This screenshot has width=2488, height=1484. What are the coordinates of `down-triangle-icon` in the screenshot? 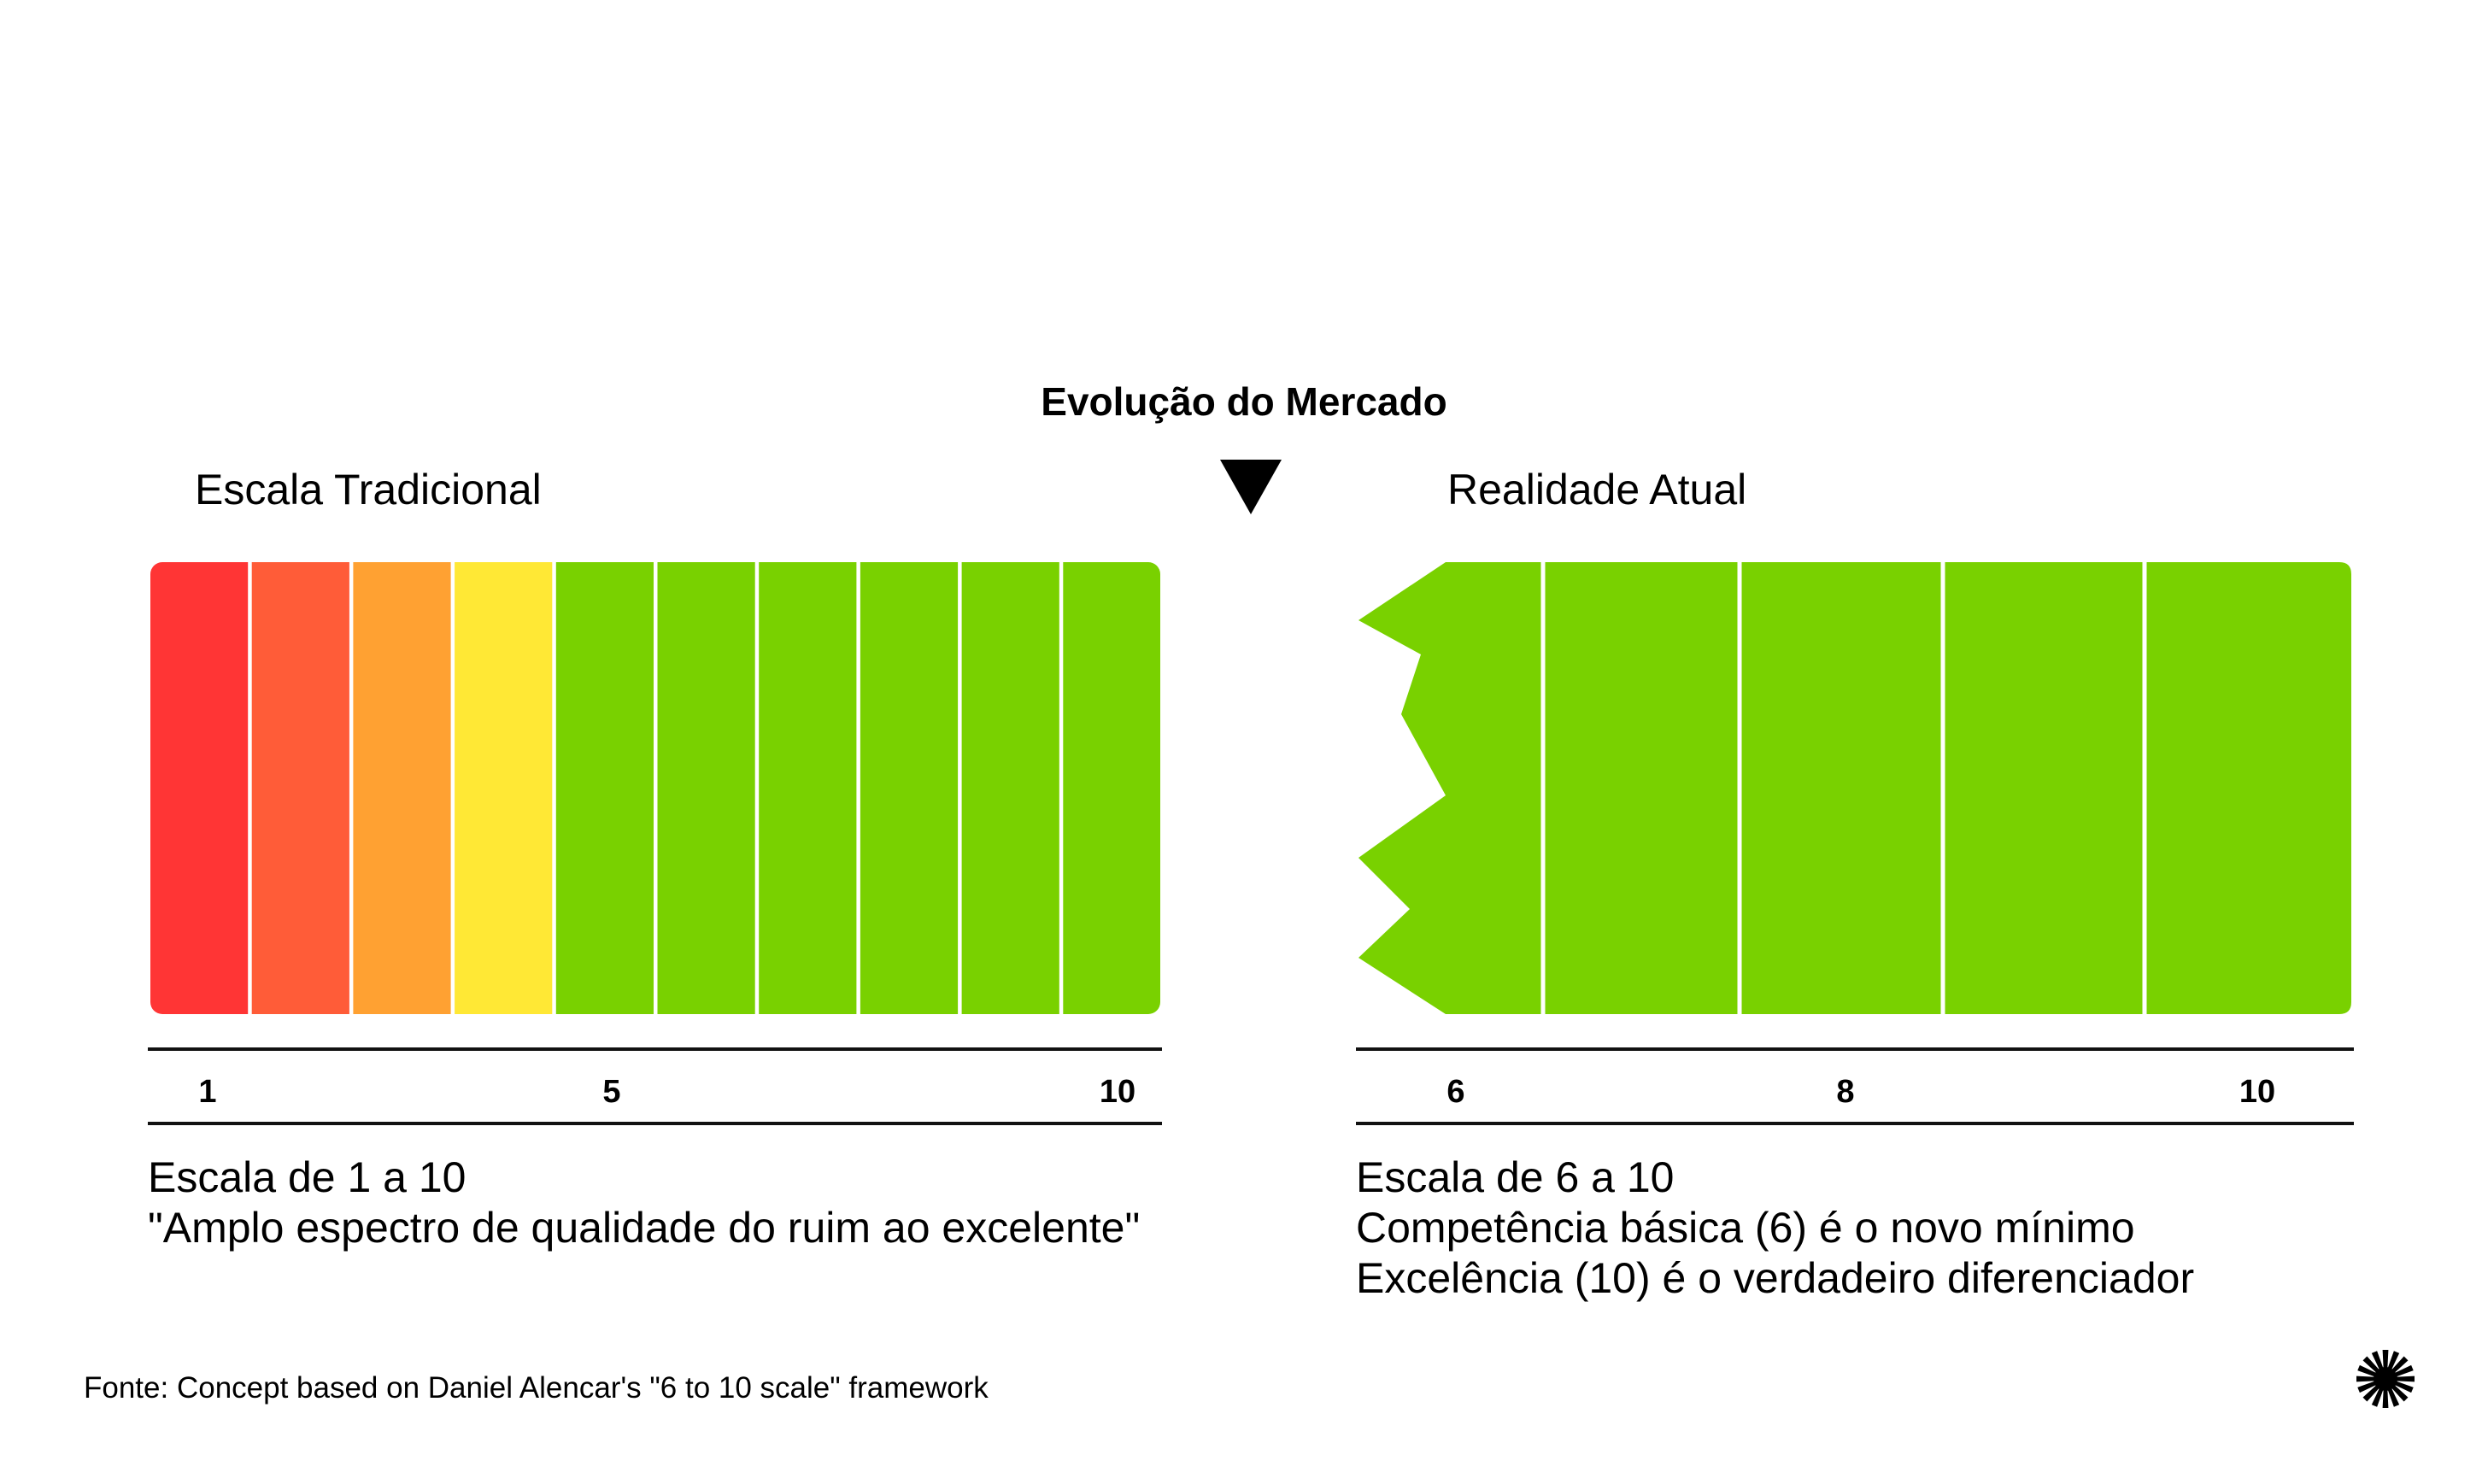 It's located at (1251, 487).